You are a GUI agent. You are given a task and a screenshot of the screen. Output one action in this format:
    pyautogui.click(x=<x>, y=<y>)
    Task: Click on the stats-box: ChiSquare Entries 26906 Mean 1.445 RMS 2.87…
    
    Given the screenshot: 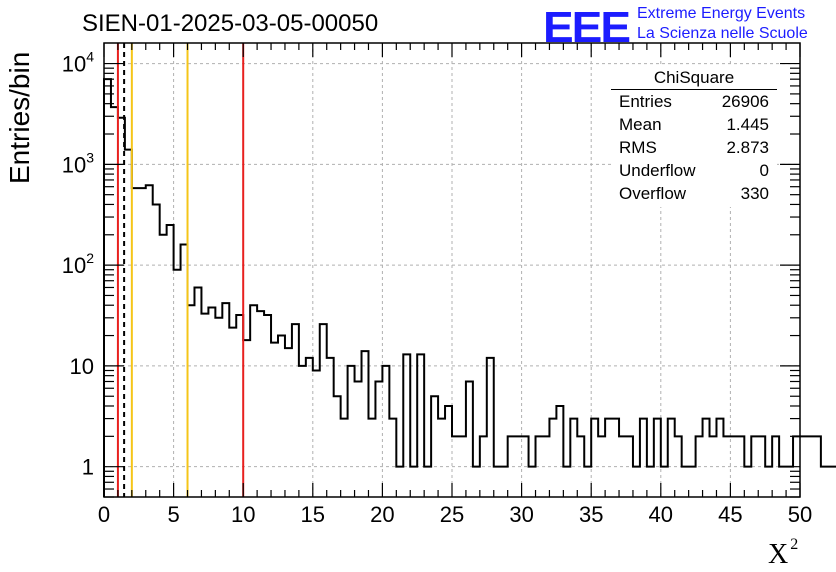 What is the action you would take?
    pyautogui.click(x=694, y=137)
    